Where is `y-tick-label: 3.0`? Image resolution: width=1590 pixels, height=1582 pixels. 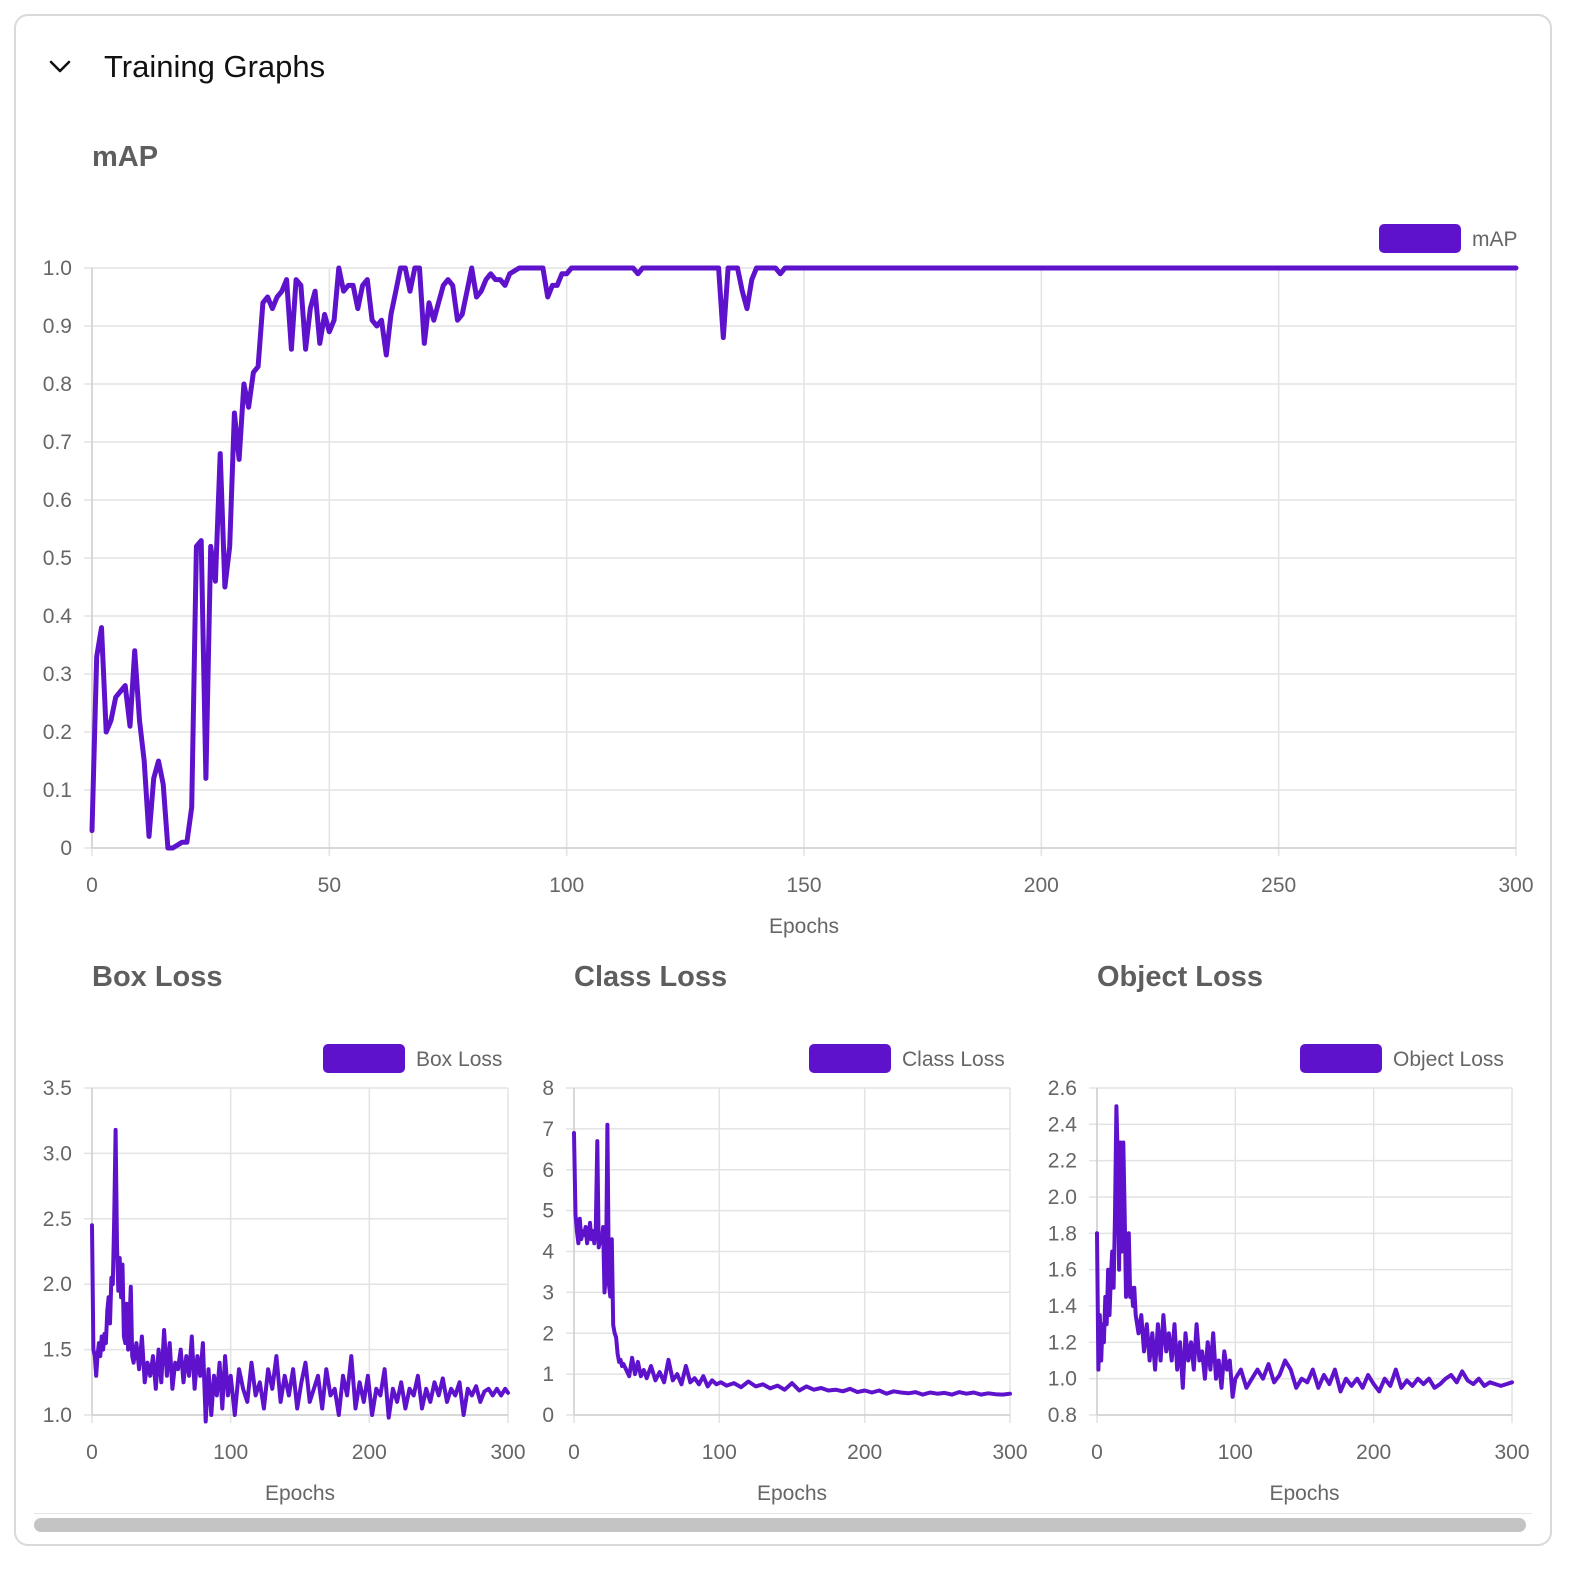 y-tick-label: 3.0 is located at coordinates (57, 1153).